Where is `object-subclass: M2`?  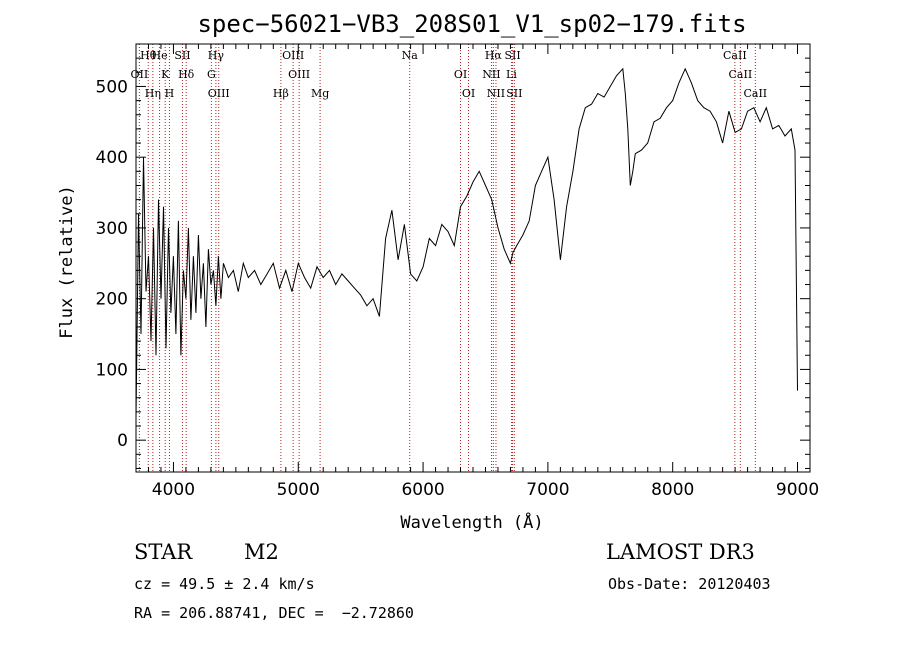 object-subclass: M2 is located at coordinates (261, 552).